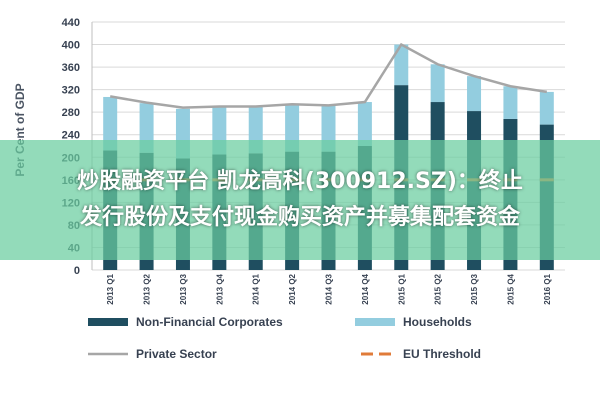 The image size is (600, 400). What do you see at coordinates (71, 91) in the screenshot?
I see `y-tick-label: 320` at bounding box center [71, 91].